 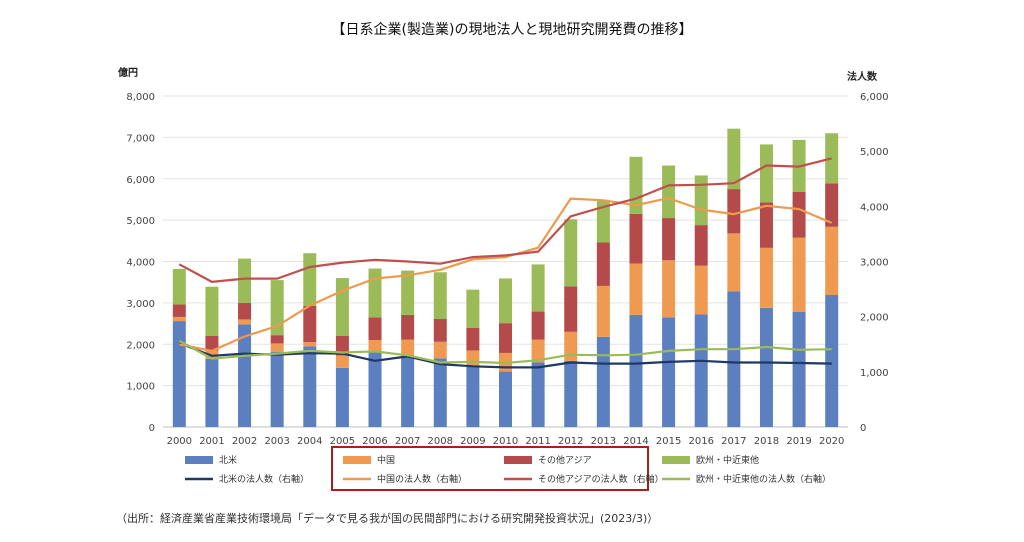 What do you see at coordinates (342, 441) in the screenshot?
I see `x-tick-label: 2005` at bounding box center [342, 441].